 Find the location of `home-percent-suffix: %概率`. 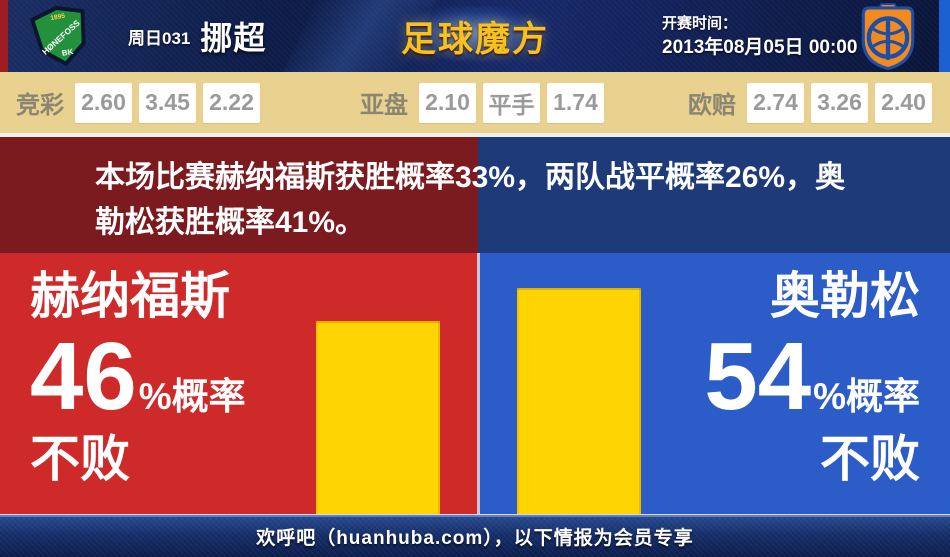

home-percent-suffix: %概率 is located at coordinates (192, 396).